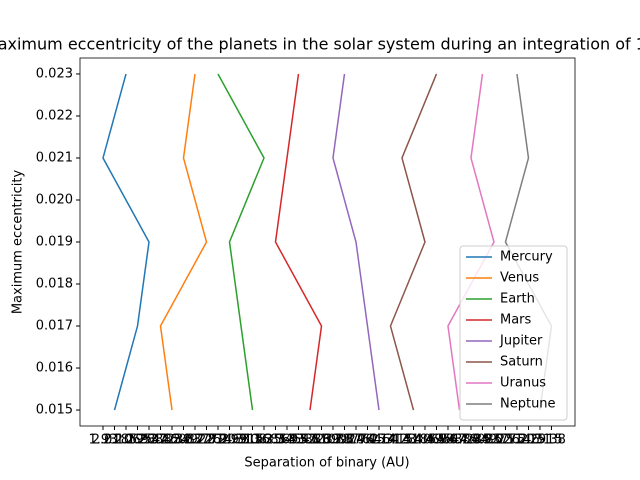 This screenshot has width=640, height=480. Describe the element at coordinates (322, 440) in the screenshot. I see `x-tick-label: 3.6108` at that location.